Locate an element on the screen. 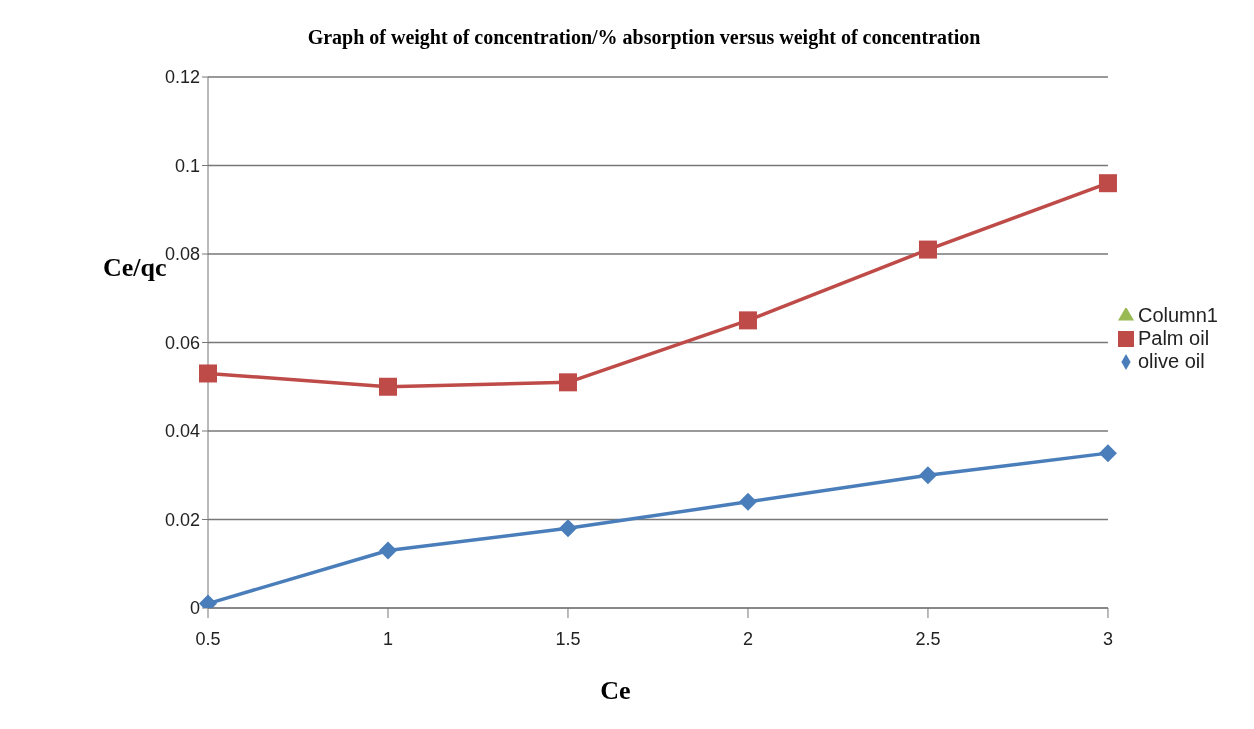  legend-label: olive oil is located at coordinates (1171, 360).